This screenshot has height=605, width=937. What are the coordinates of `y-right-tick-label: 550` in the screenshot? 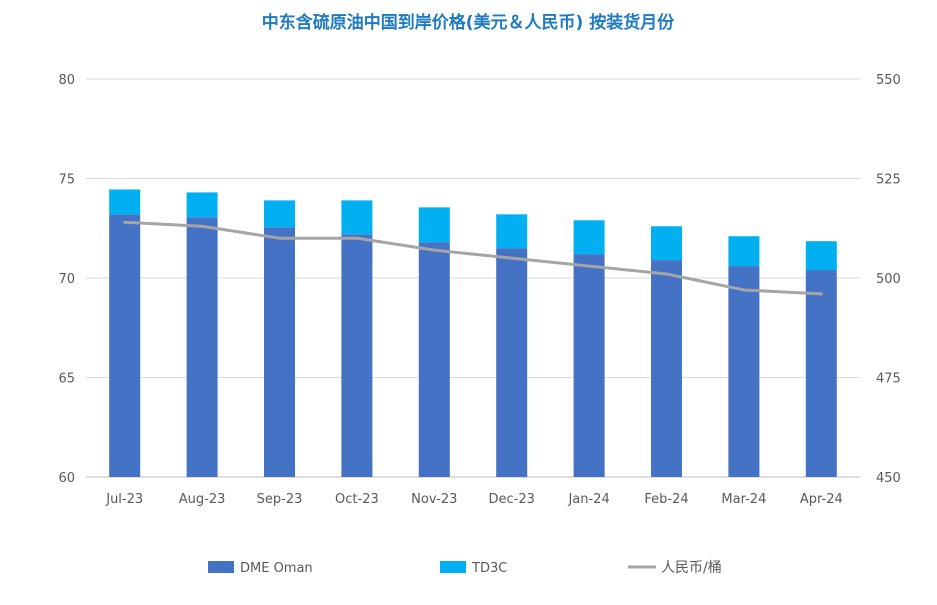 It's located at (888, 80).